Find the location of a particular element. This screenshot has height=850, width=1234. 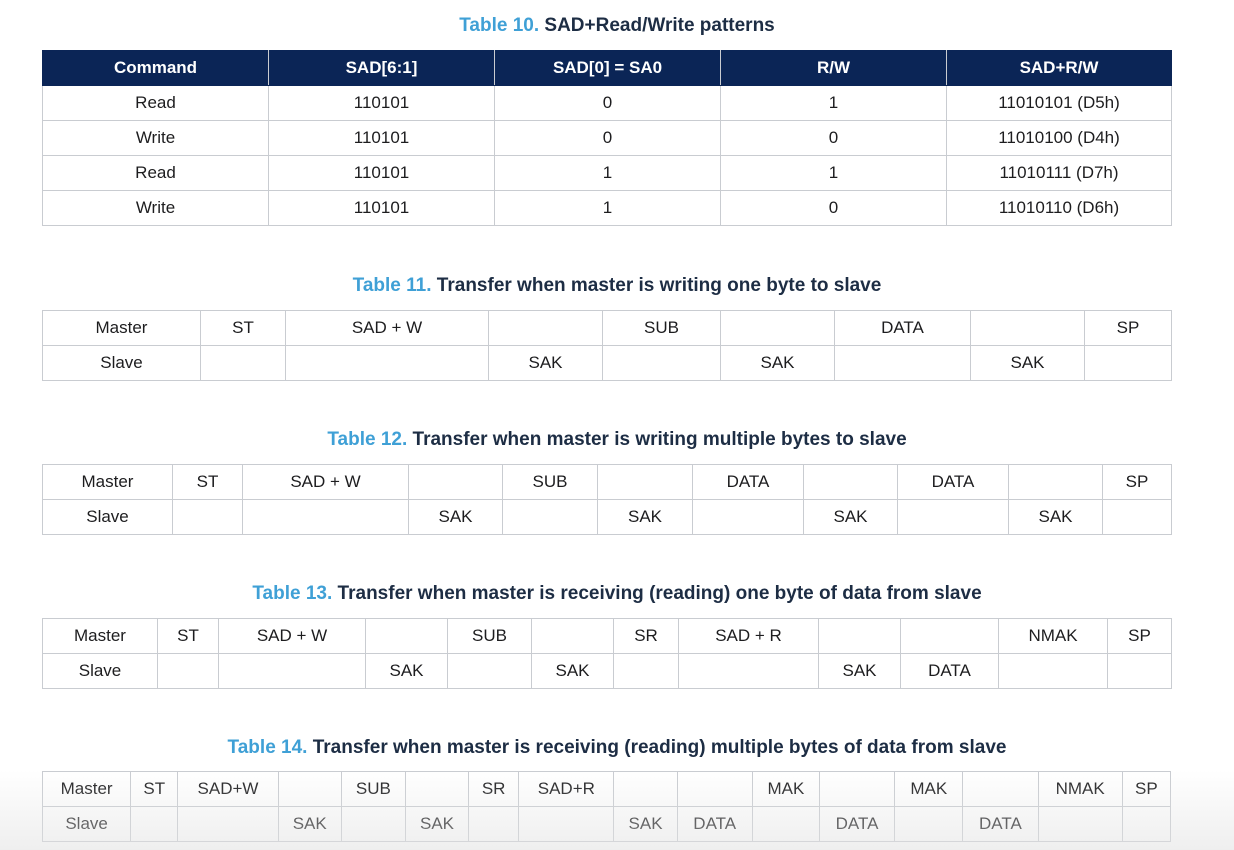

table-row: Write 110101 1 0 11010110 (D6h) is located at coordinates (607, 208).